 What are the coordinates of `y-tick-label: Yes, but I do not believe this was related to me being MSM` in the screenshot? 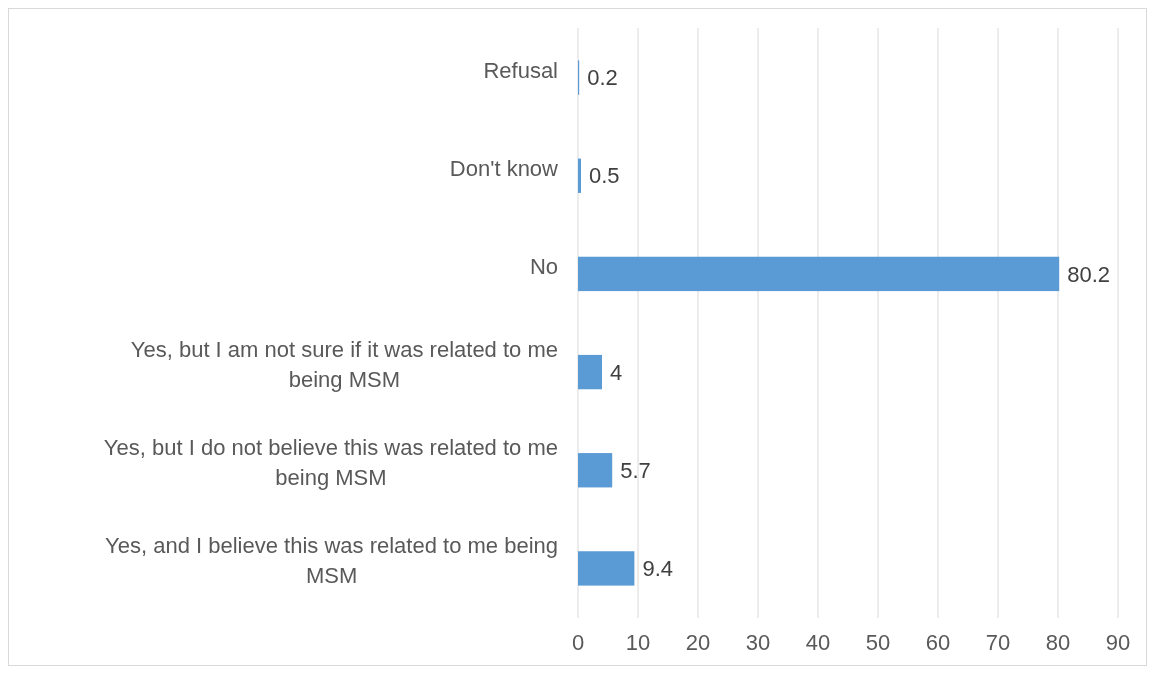 It's located at (331, 463).